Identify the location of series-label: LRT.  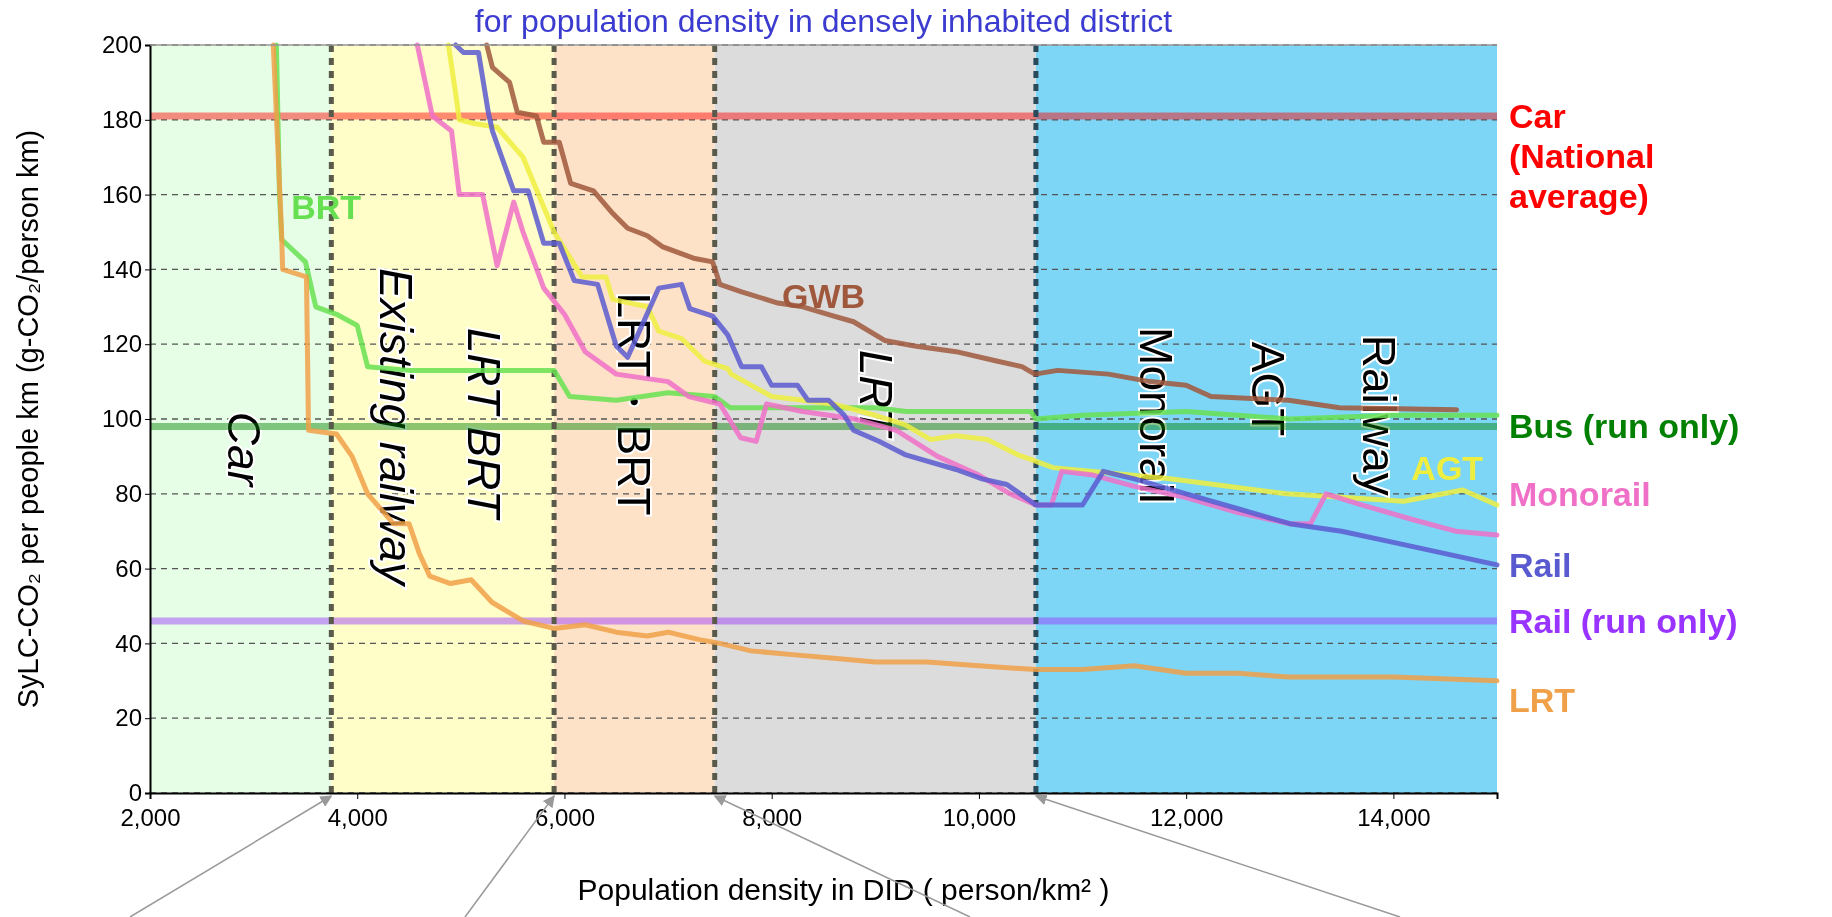
(1542, 699).